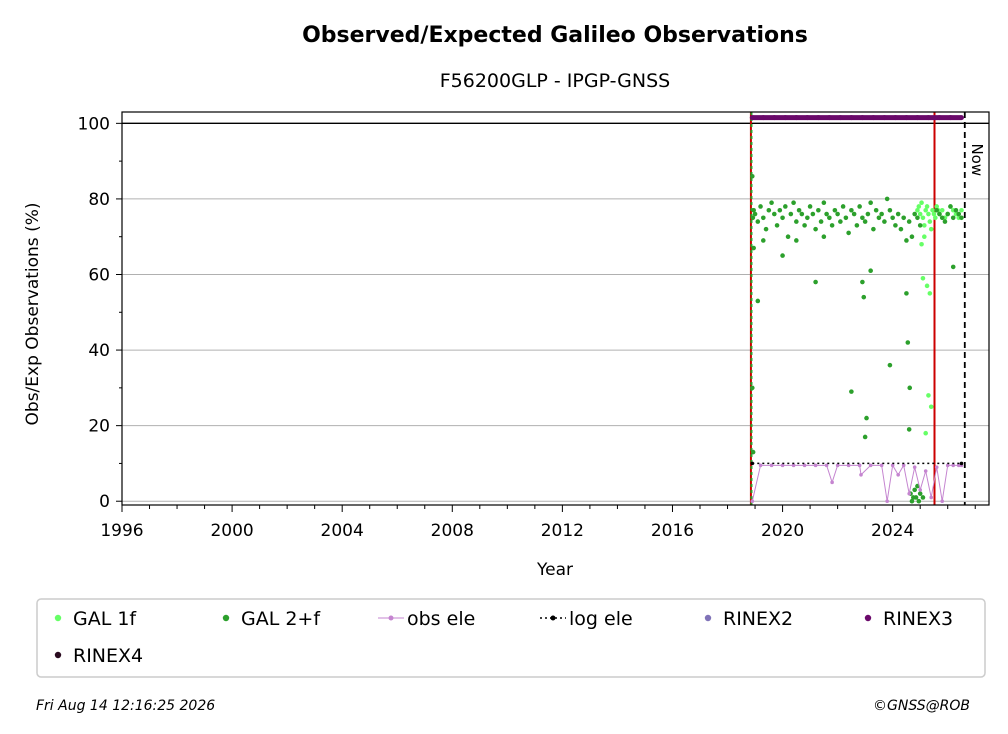  Describe the element at coordinates (892, 531) in the screenshot. I see `x-tick-label: 2024` at that location.